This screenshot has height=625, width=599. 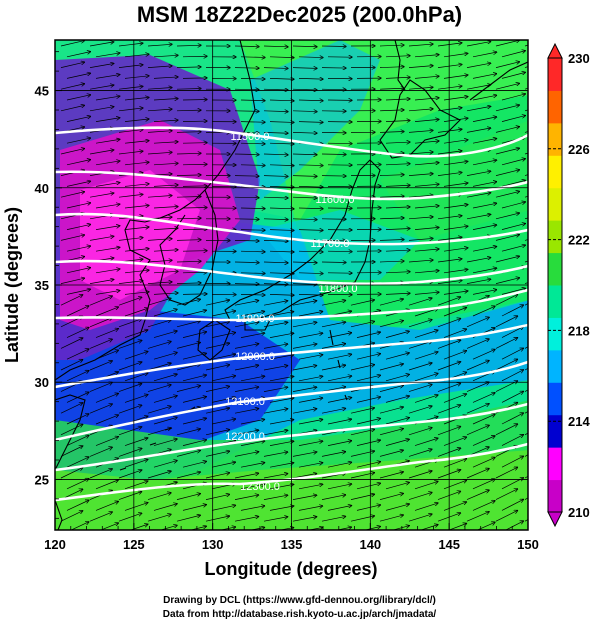 What do you see at coordinates (134, 544) in the screenshot?
I see `x-tick-label: 125` at bounding box center [134, 544].